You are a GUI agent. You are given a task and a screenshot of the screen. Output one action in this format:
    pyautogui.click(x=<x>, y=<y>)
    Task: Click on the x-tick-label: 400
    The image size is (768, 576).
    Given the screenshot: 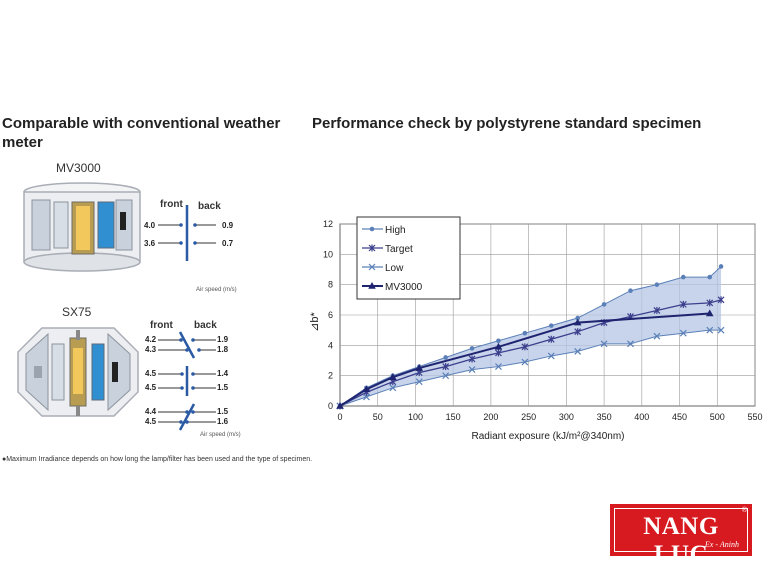 What is the action you would take?
    pyautogui.click(x=641, y=417)
    